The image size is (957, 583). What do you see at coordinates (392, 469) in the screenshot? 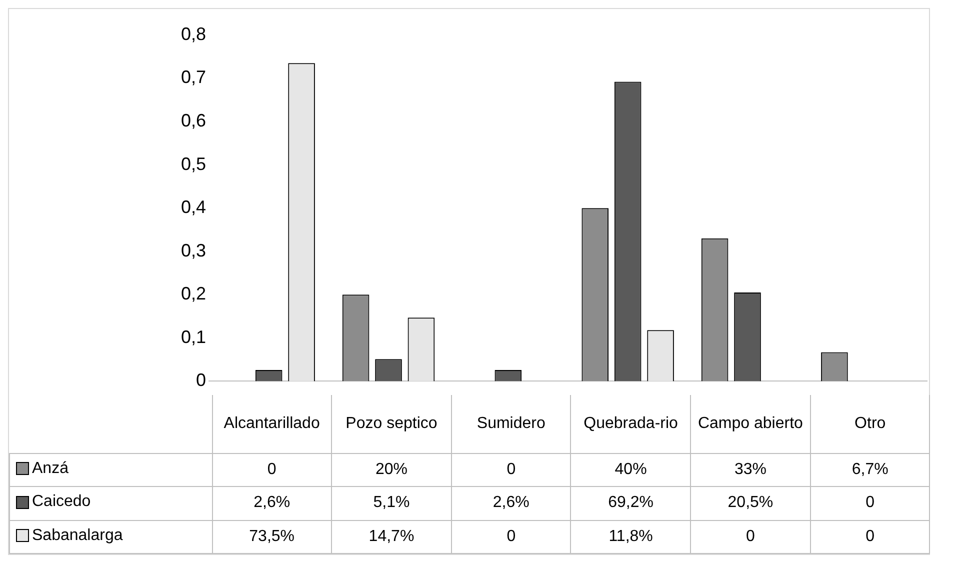
I see `data-label: 20%` at bounding box center [392, 469].